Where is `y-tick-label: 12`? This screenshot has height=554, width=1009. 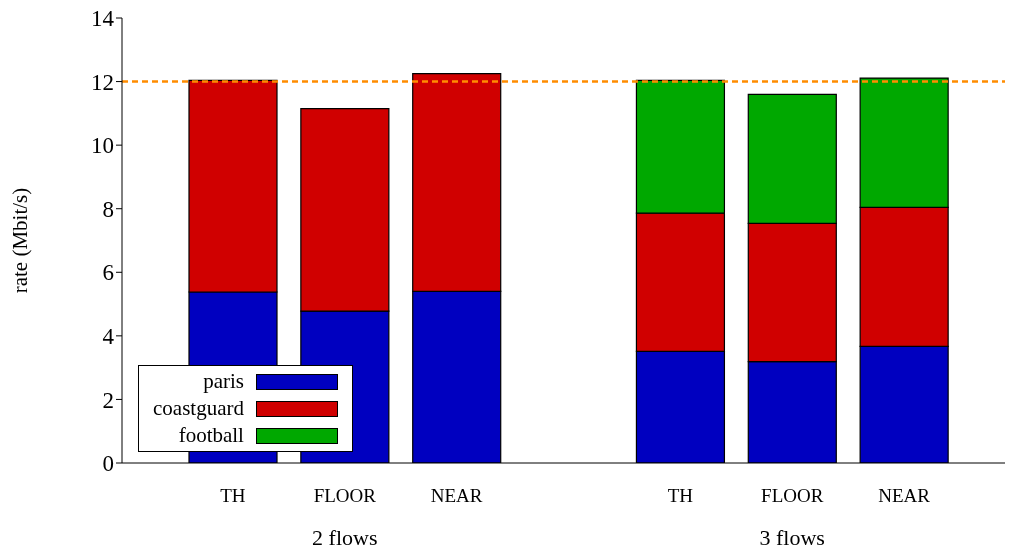 y-tick-label: 12 is located at coordinates (102, 82).